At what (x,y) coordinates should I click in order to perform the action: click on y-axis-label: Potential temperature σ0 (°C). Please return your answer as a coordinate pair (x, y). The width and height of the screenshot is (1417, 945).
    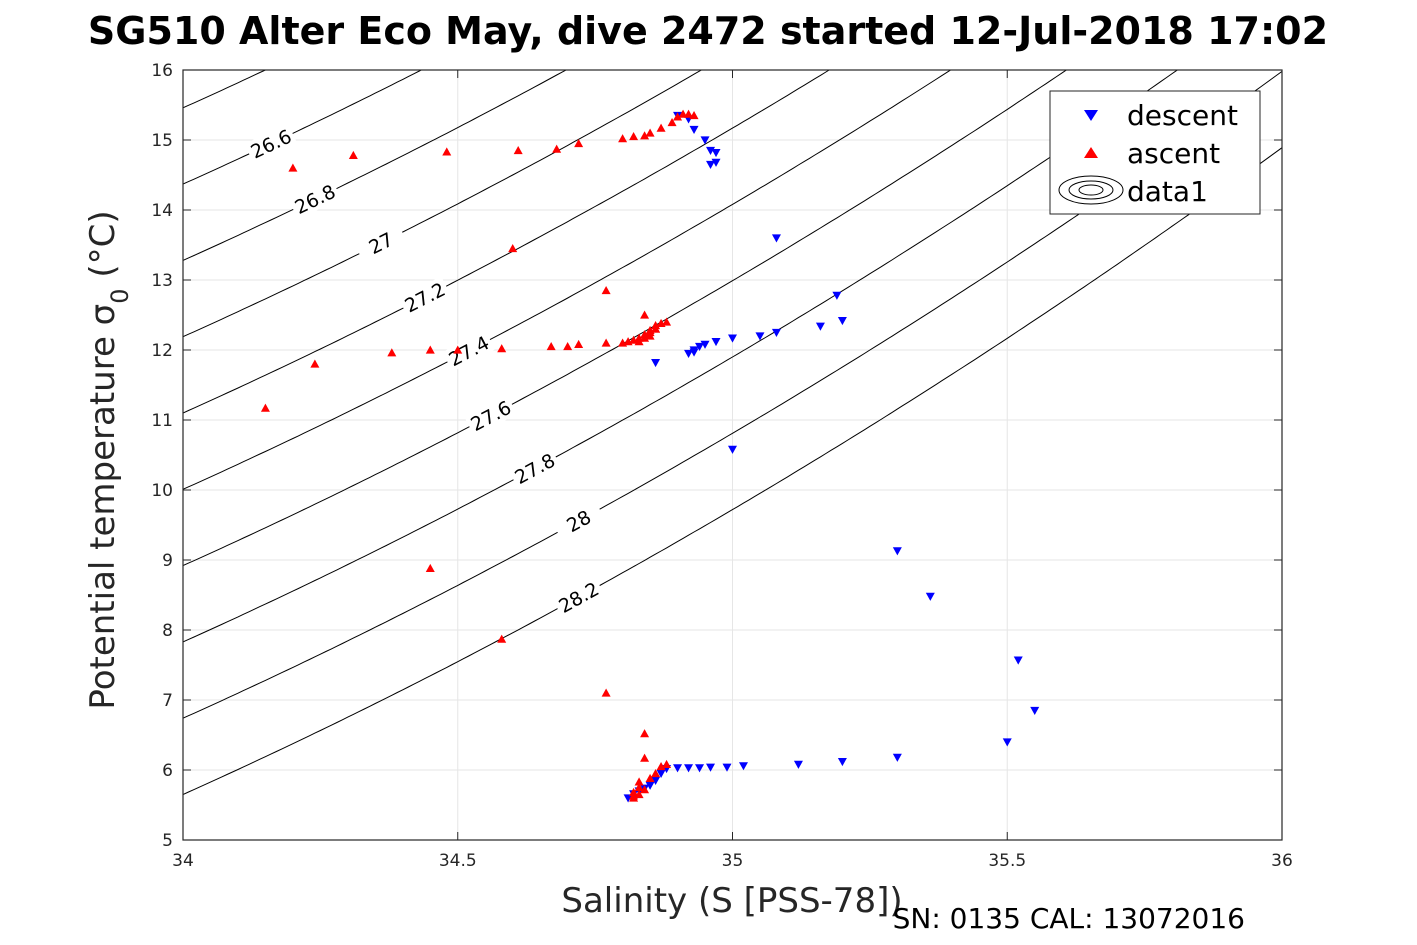
    Looking at the image, I should click on (108, 459).